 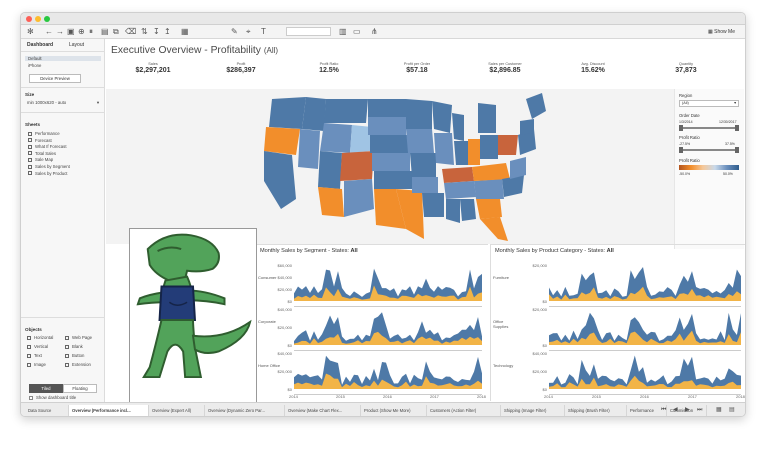 I want to click on profit-ratio-max: 37.5%, so click(x=730, y=144).